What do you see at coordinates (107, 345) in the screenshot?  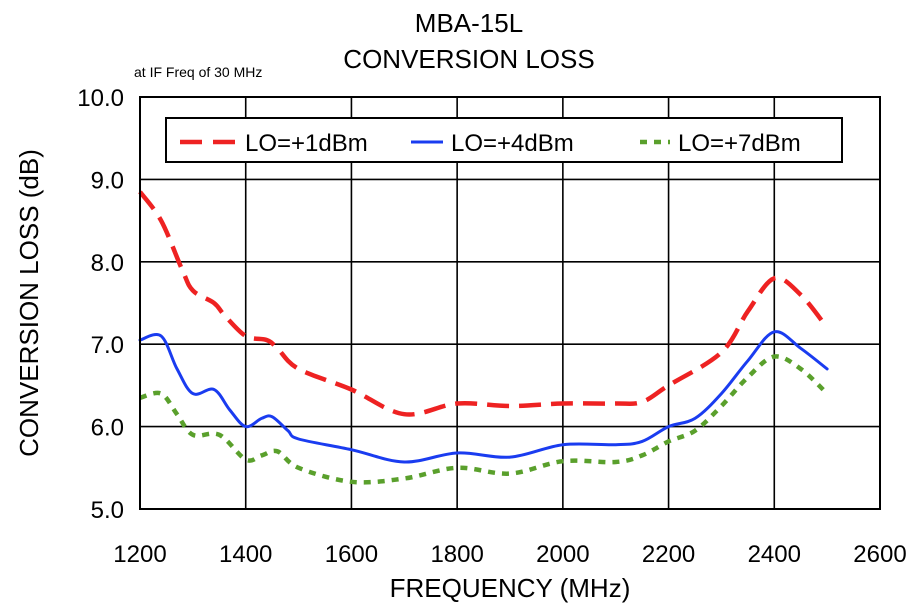 I see `y-tick-label: 7.0` at bounding box center [107, 345].